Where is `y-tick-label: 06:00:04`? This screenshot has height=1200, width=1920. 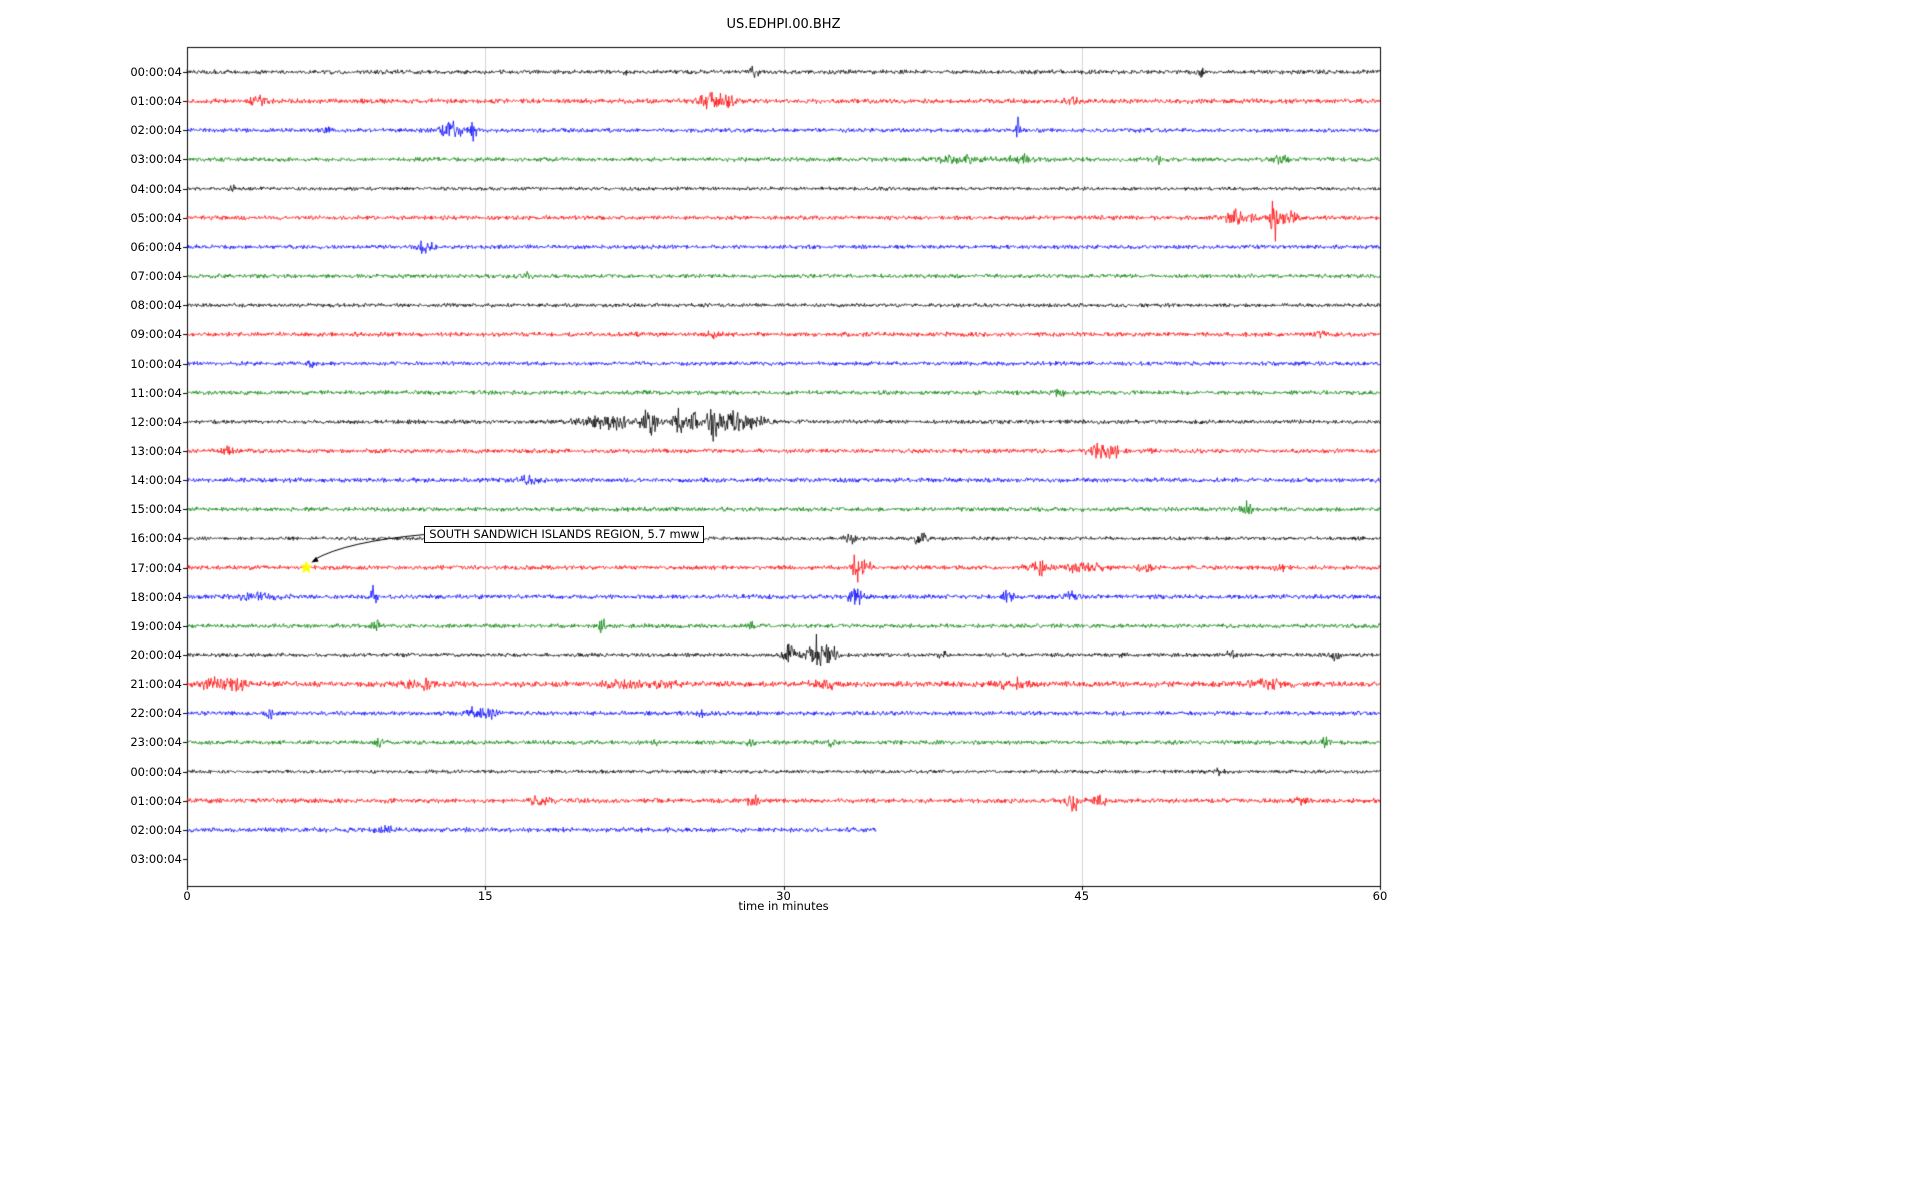
y-tick-label: 06:00:04 is located at coordinates (156, 246).